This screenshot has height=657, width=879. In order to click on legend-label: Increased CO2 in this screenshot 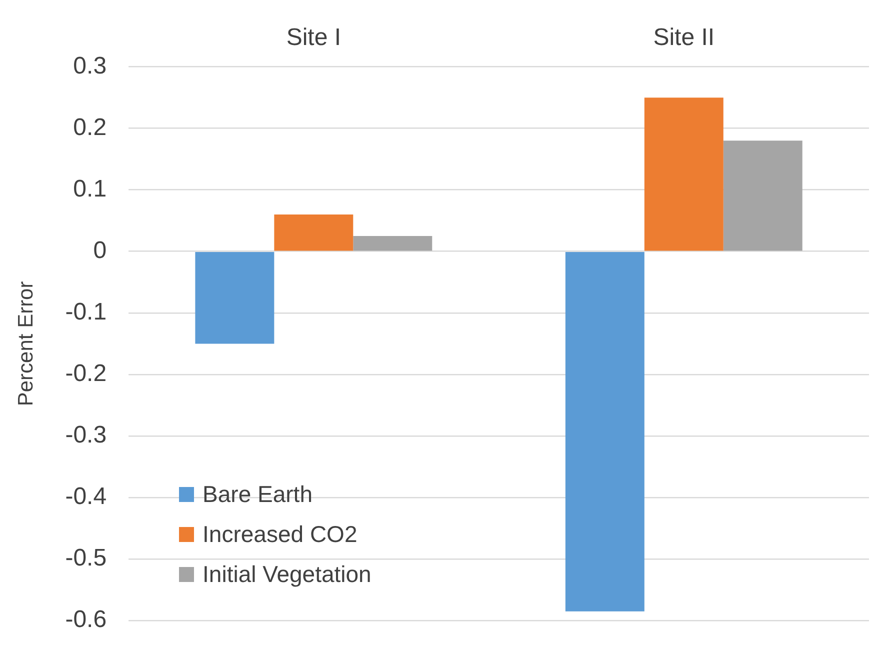, I will do `click(280, 534)`.